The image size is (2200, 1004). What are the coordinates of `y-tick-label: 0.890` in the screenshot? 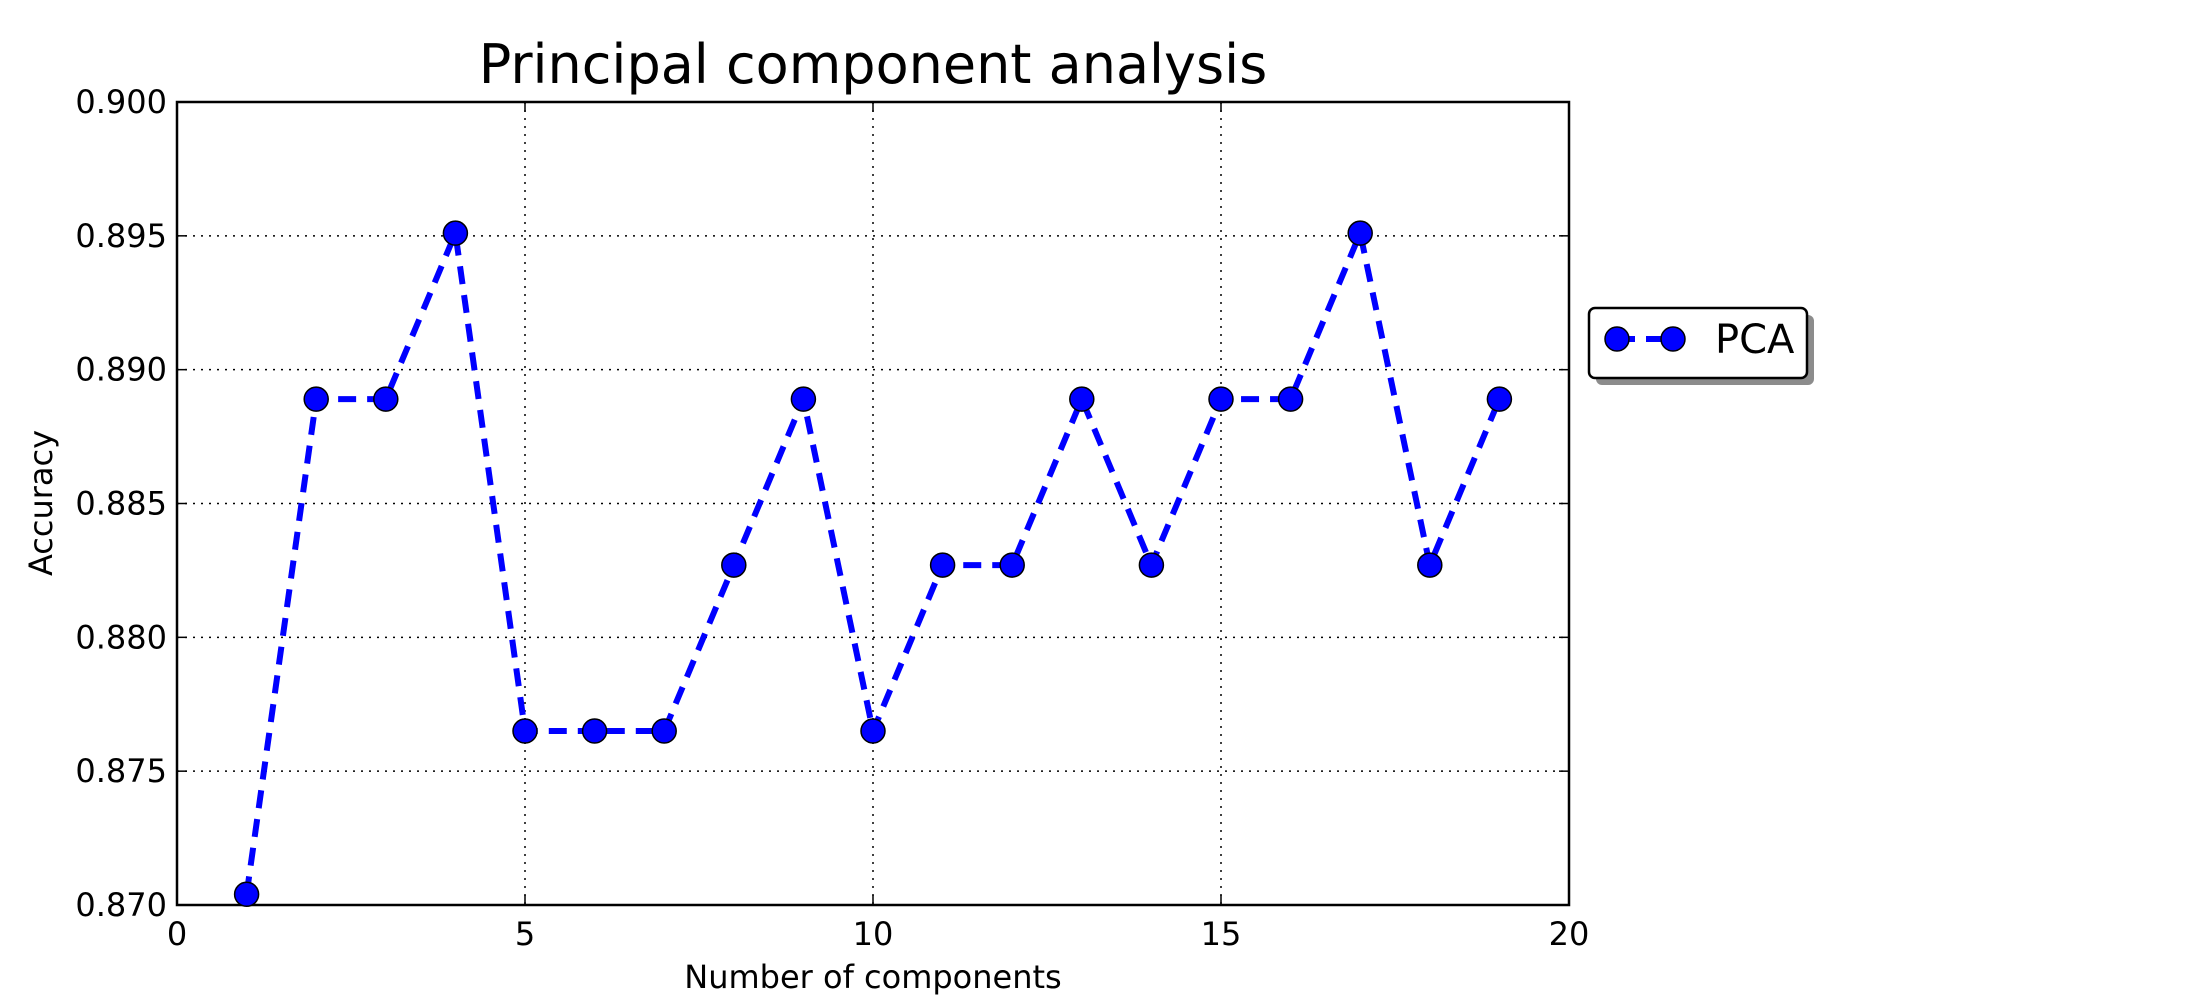 It's located at (121, 370).